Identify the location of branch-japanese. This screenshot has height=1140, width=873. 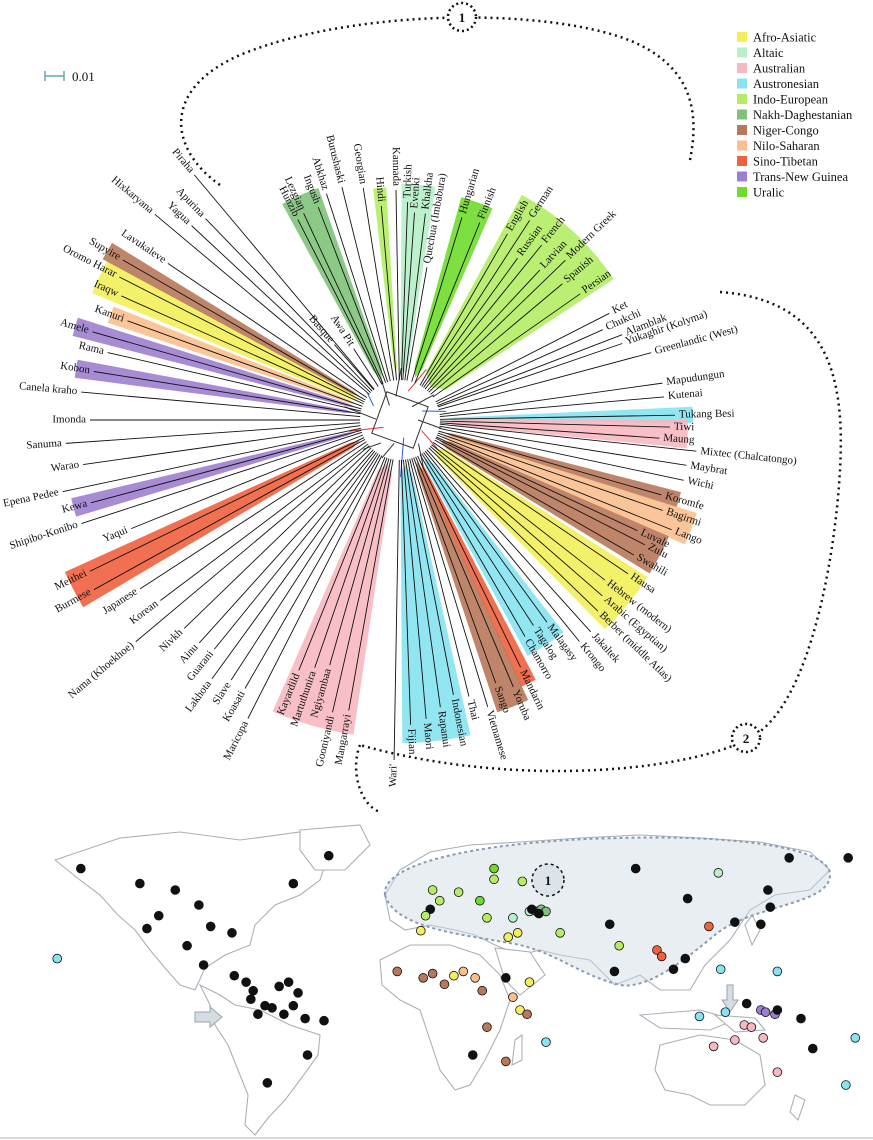
(253, 515).